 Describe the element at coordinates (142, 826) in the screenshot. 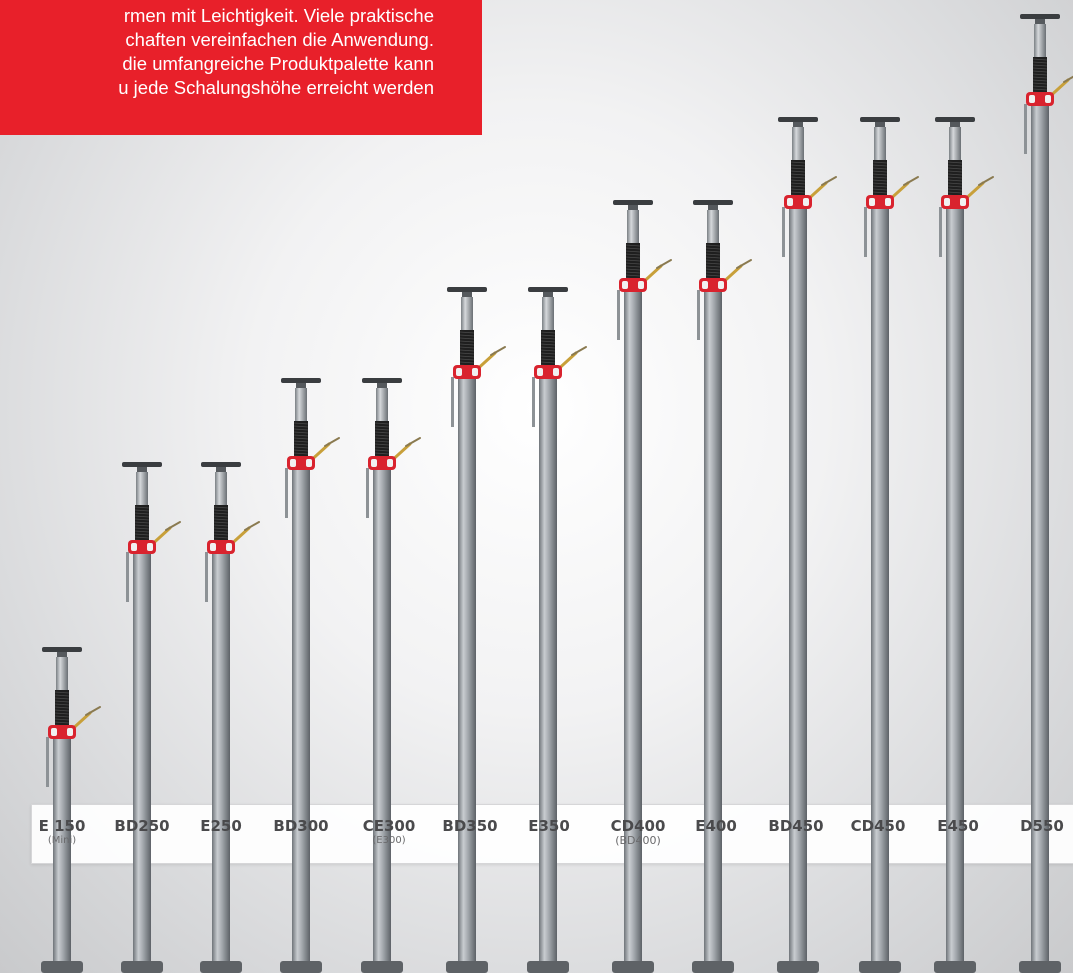

I see `prop-label: BD250` at that location.